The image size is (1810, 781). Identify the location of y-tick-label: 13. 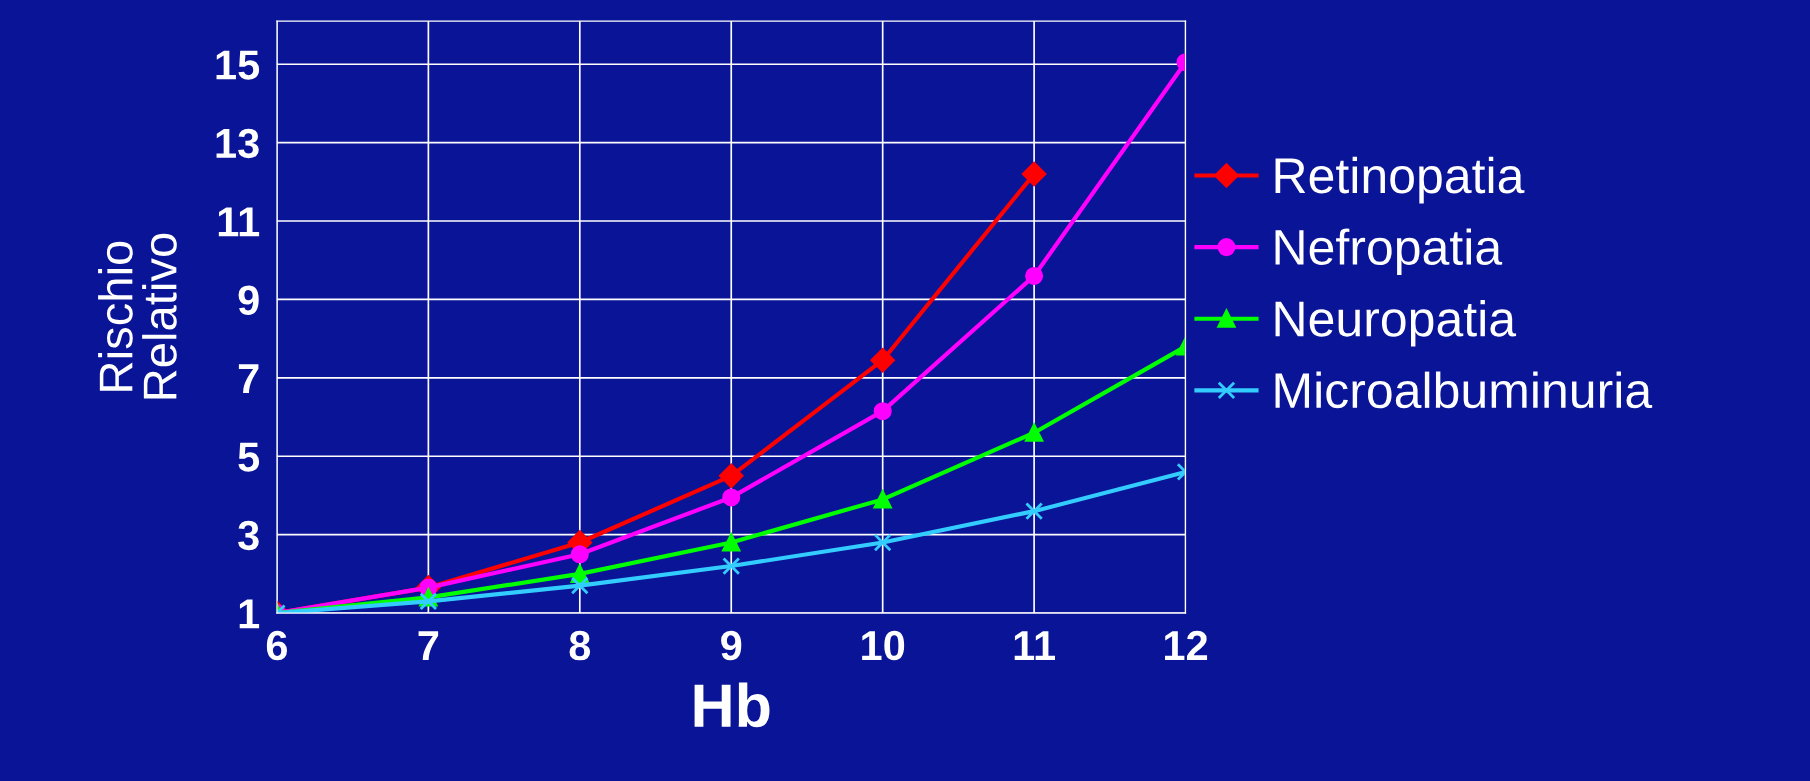
(237, 143).